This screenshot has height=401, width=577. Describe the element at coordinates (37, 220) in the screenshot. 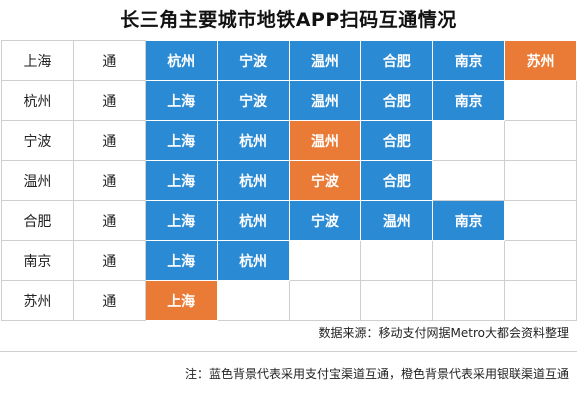

I see `row-city-label: 合肥` at that location.